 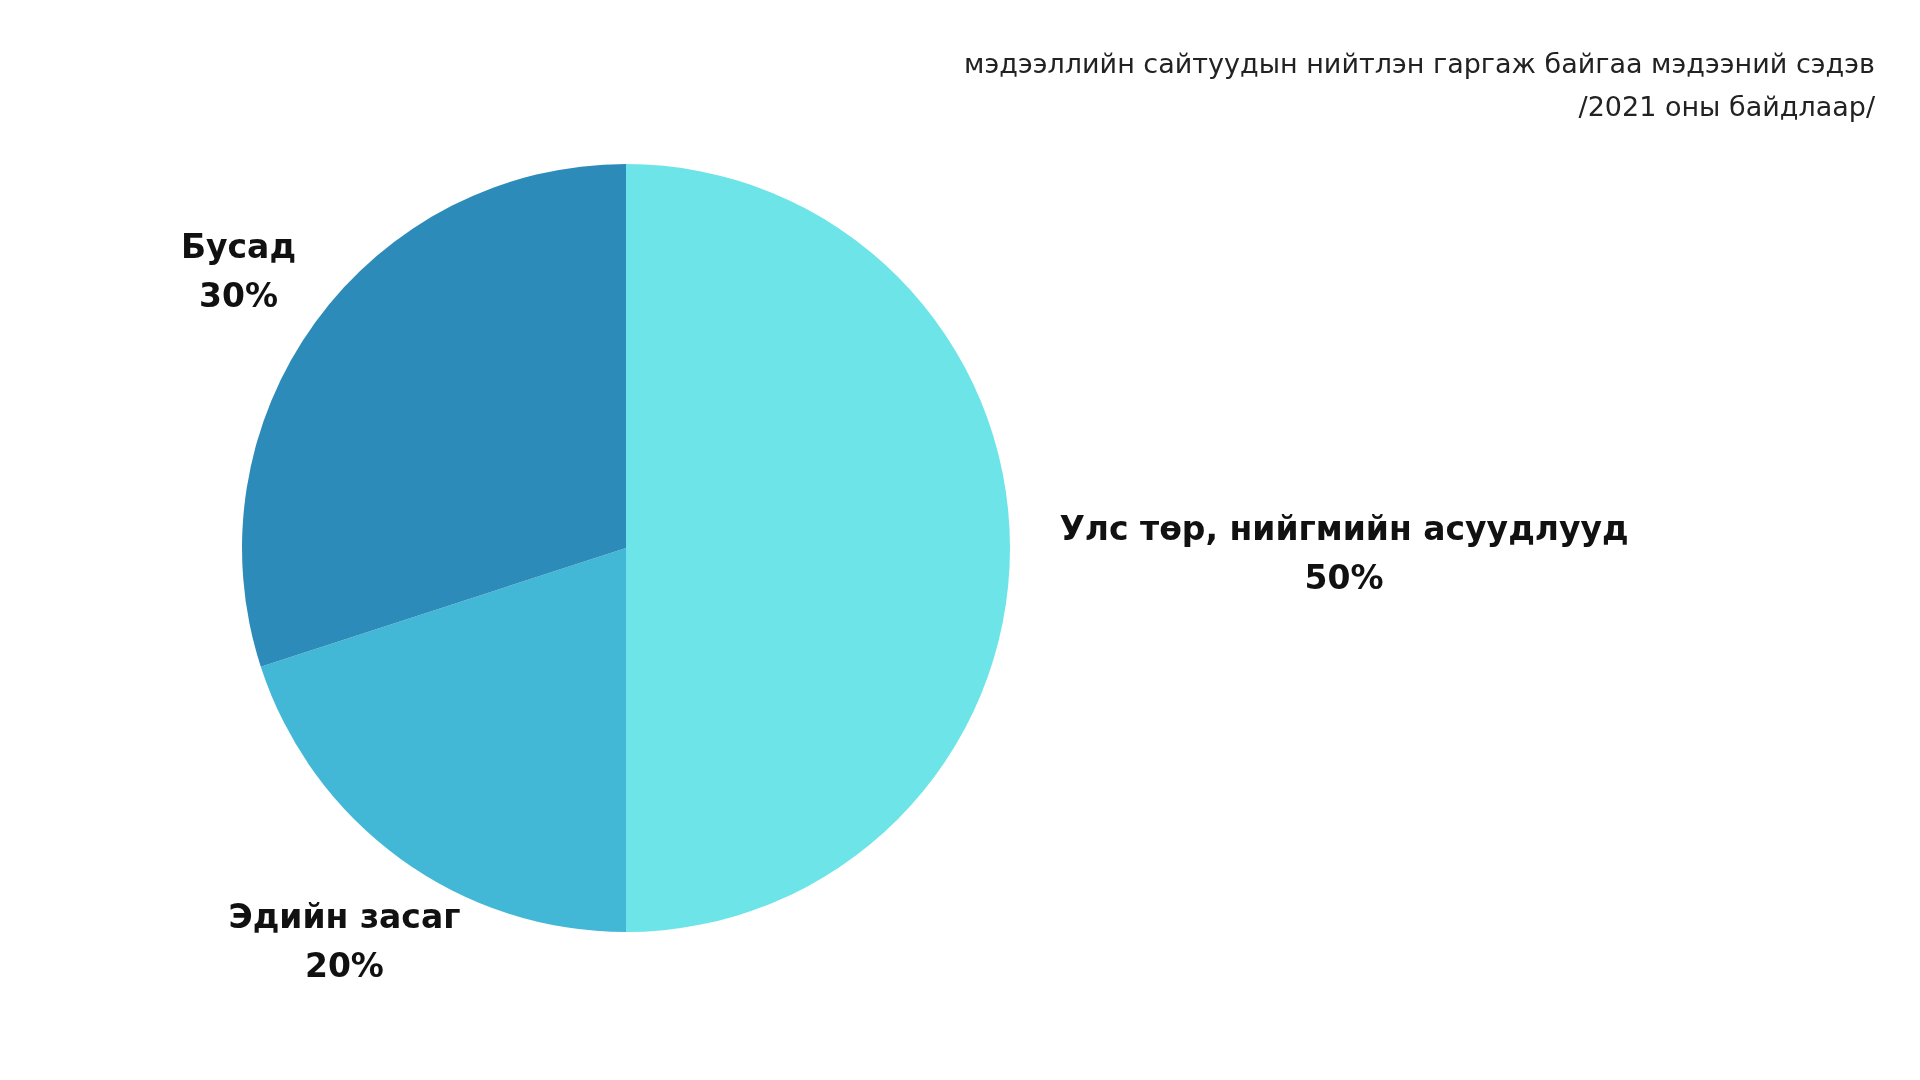 What do you see at coordinates (344, 965) in the screenshot?
I see `data-label: 20%` at bounding box center [344, 965].